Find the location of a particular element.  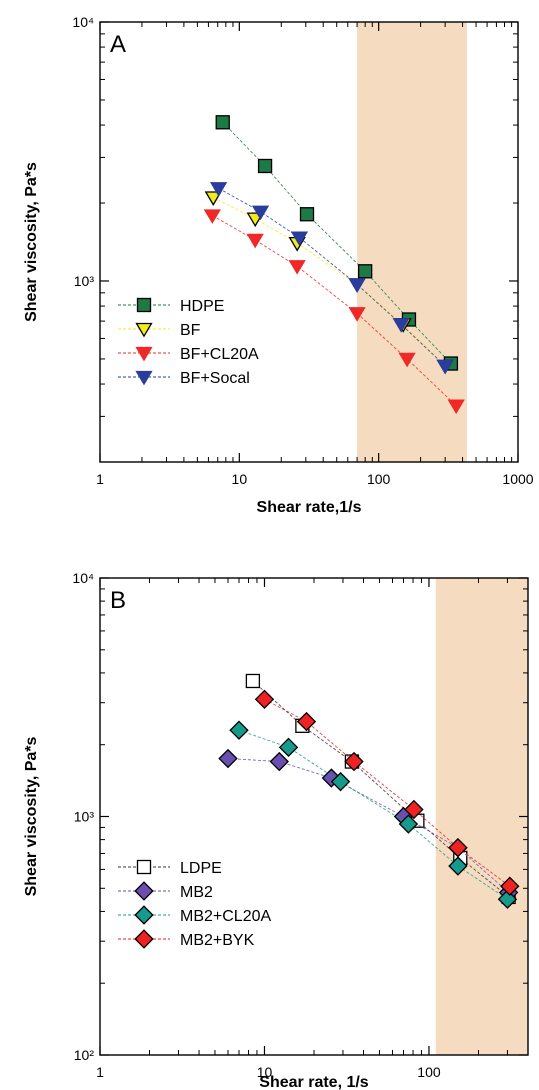

panel-letter: B is located at coordinates (118, 600).